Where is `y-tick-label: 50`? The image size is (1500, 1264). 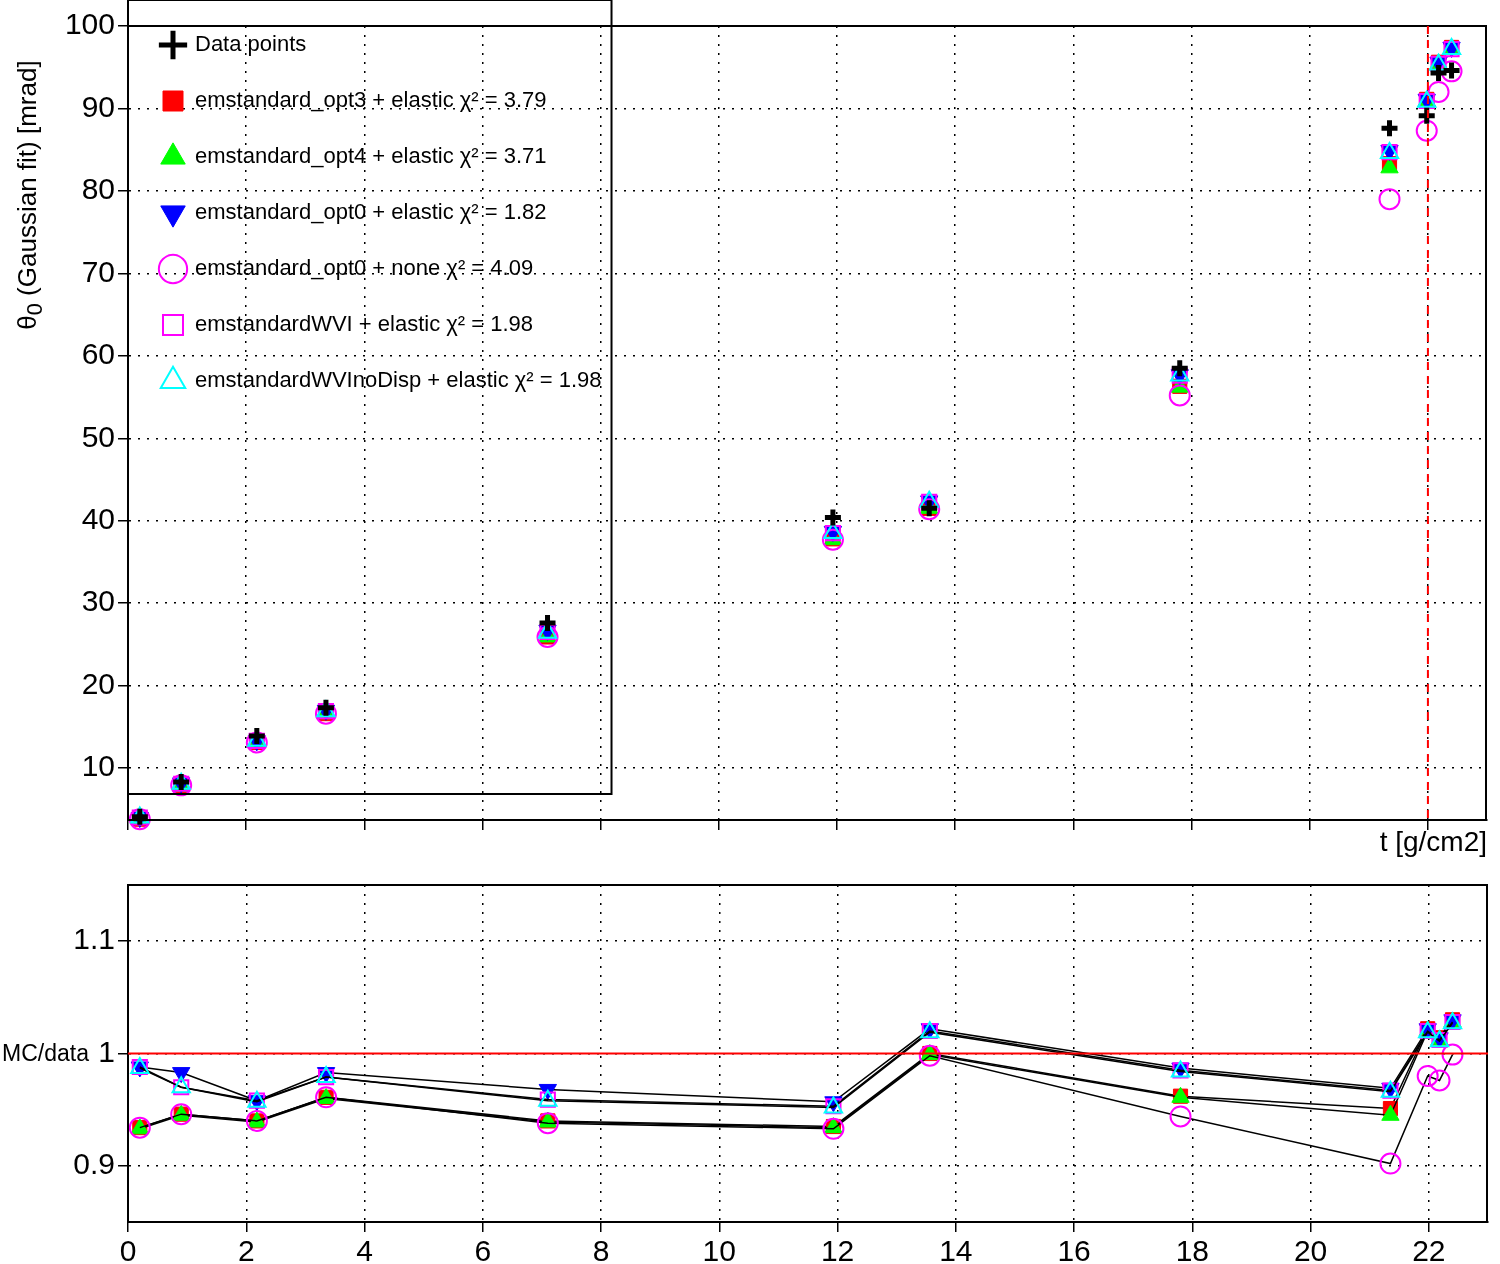 y-tick-label: 50 is located at coordinates (98, 436).